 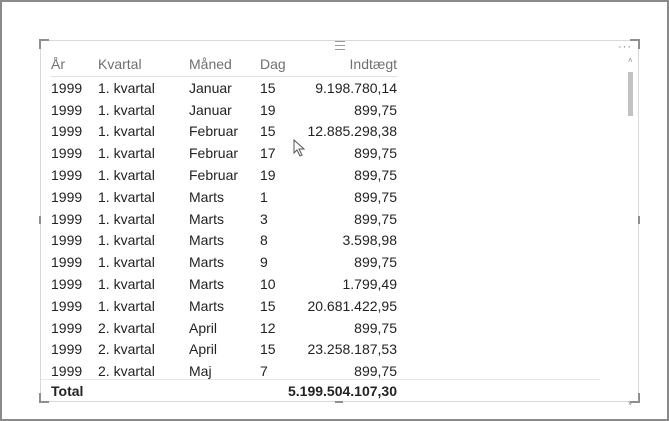 What do you see at coordinates (370, 240) in the screenshot?
I see `cell-revenue: 3.598,98` at bounding box center [370, 240].